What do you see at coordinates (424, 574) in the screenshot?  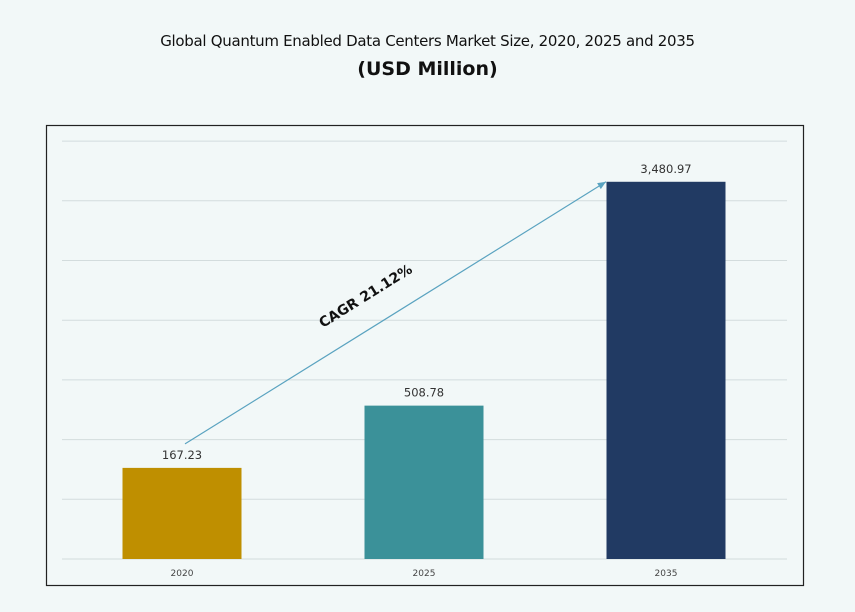 I see `x-tick-label-2025: 2025` at bounding box center [424, 574].